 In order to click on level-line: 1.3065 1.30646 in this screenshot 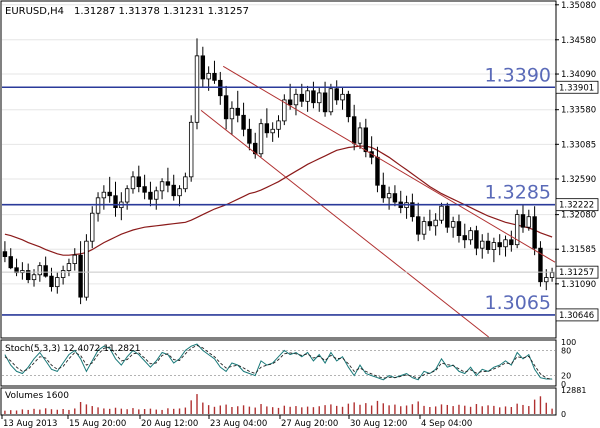, I will do `click(300, 307)`.